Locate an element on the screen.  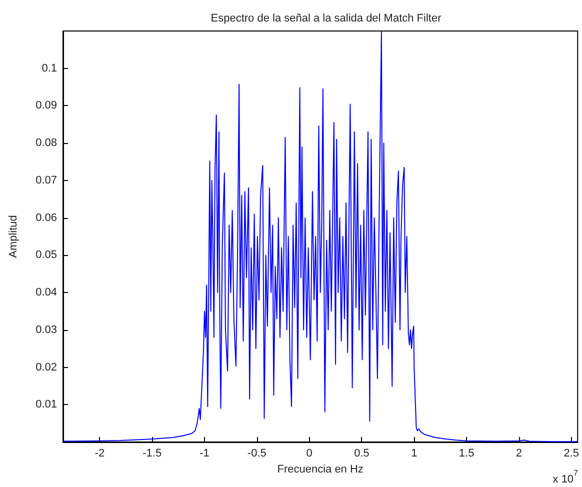
y-tick-label: 0.1 is located at coordinates (49, 68).